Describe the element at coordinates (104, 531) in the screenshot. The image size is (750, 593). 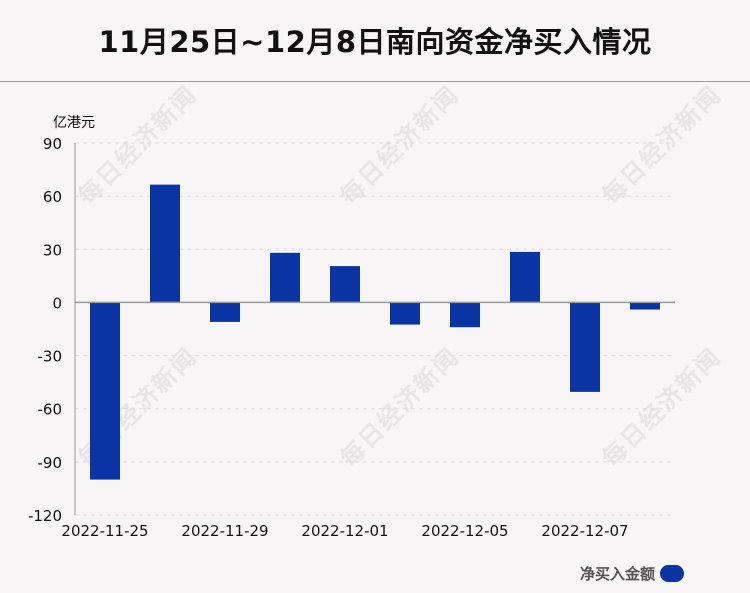
I see `x-tick-label: 2022-11-25` at that location.